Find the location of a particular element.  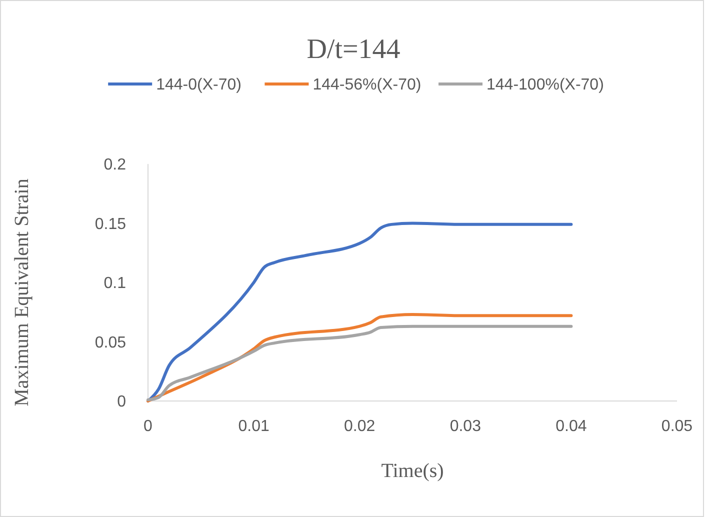

legend-label: 144-100%(X-70) is located at coordinates (545, 85).